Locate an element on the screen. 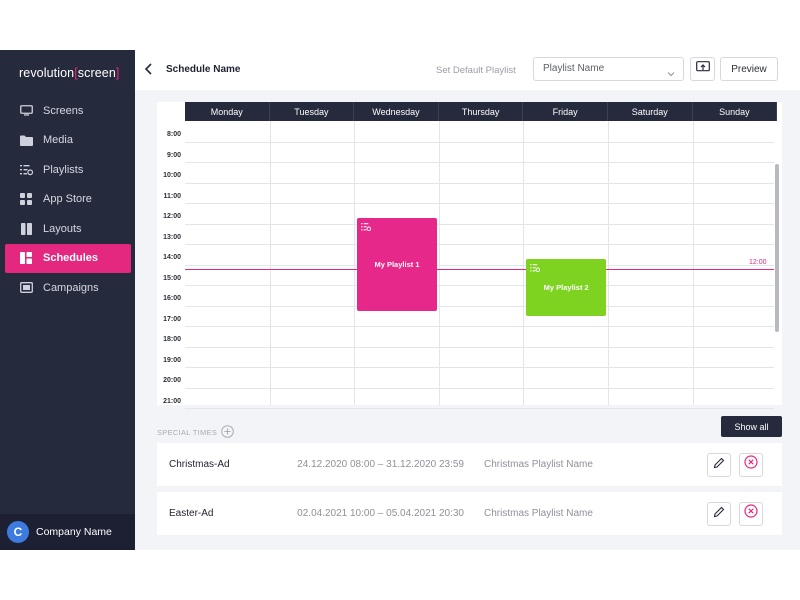  special-time-range: 02.04.2021 10:00 – 05.04.2021 20:30 is located at coordinates (380, 513).